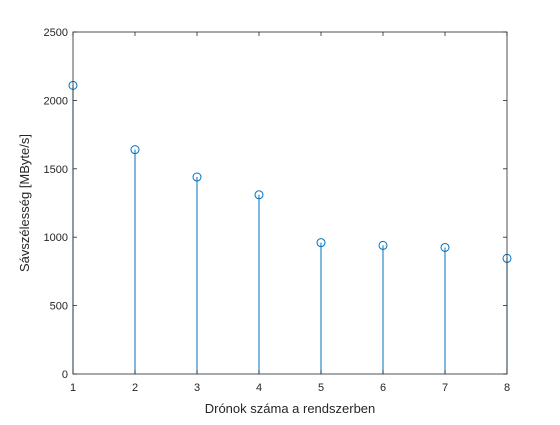 This screenshot has height=425, width=560. Describe the element at coordinates (135, 388) in the screenshot. I see `x-tick-label: 2` at that location.